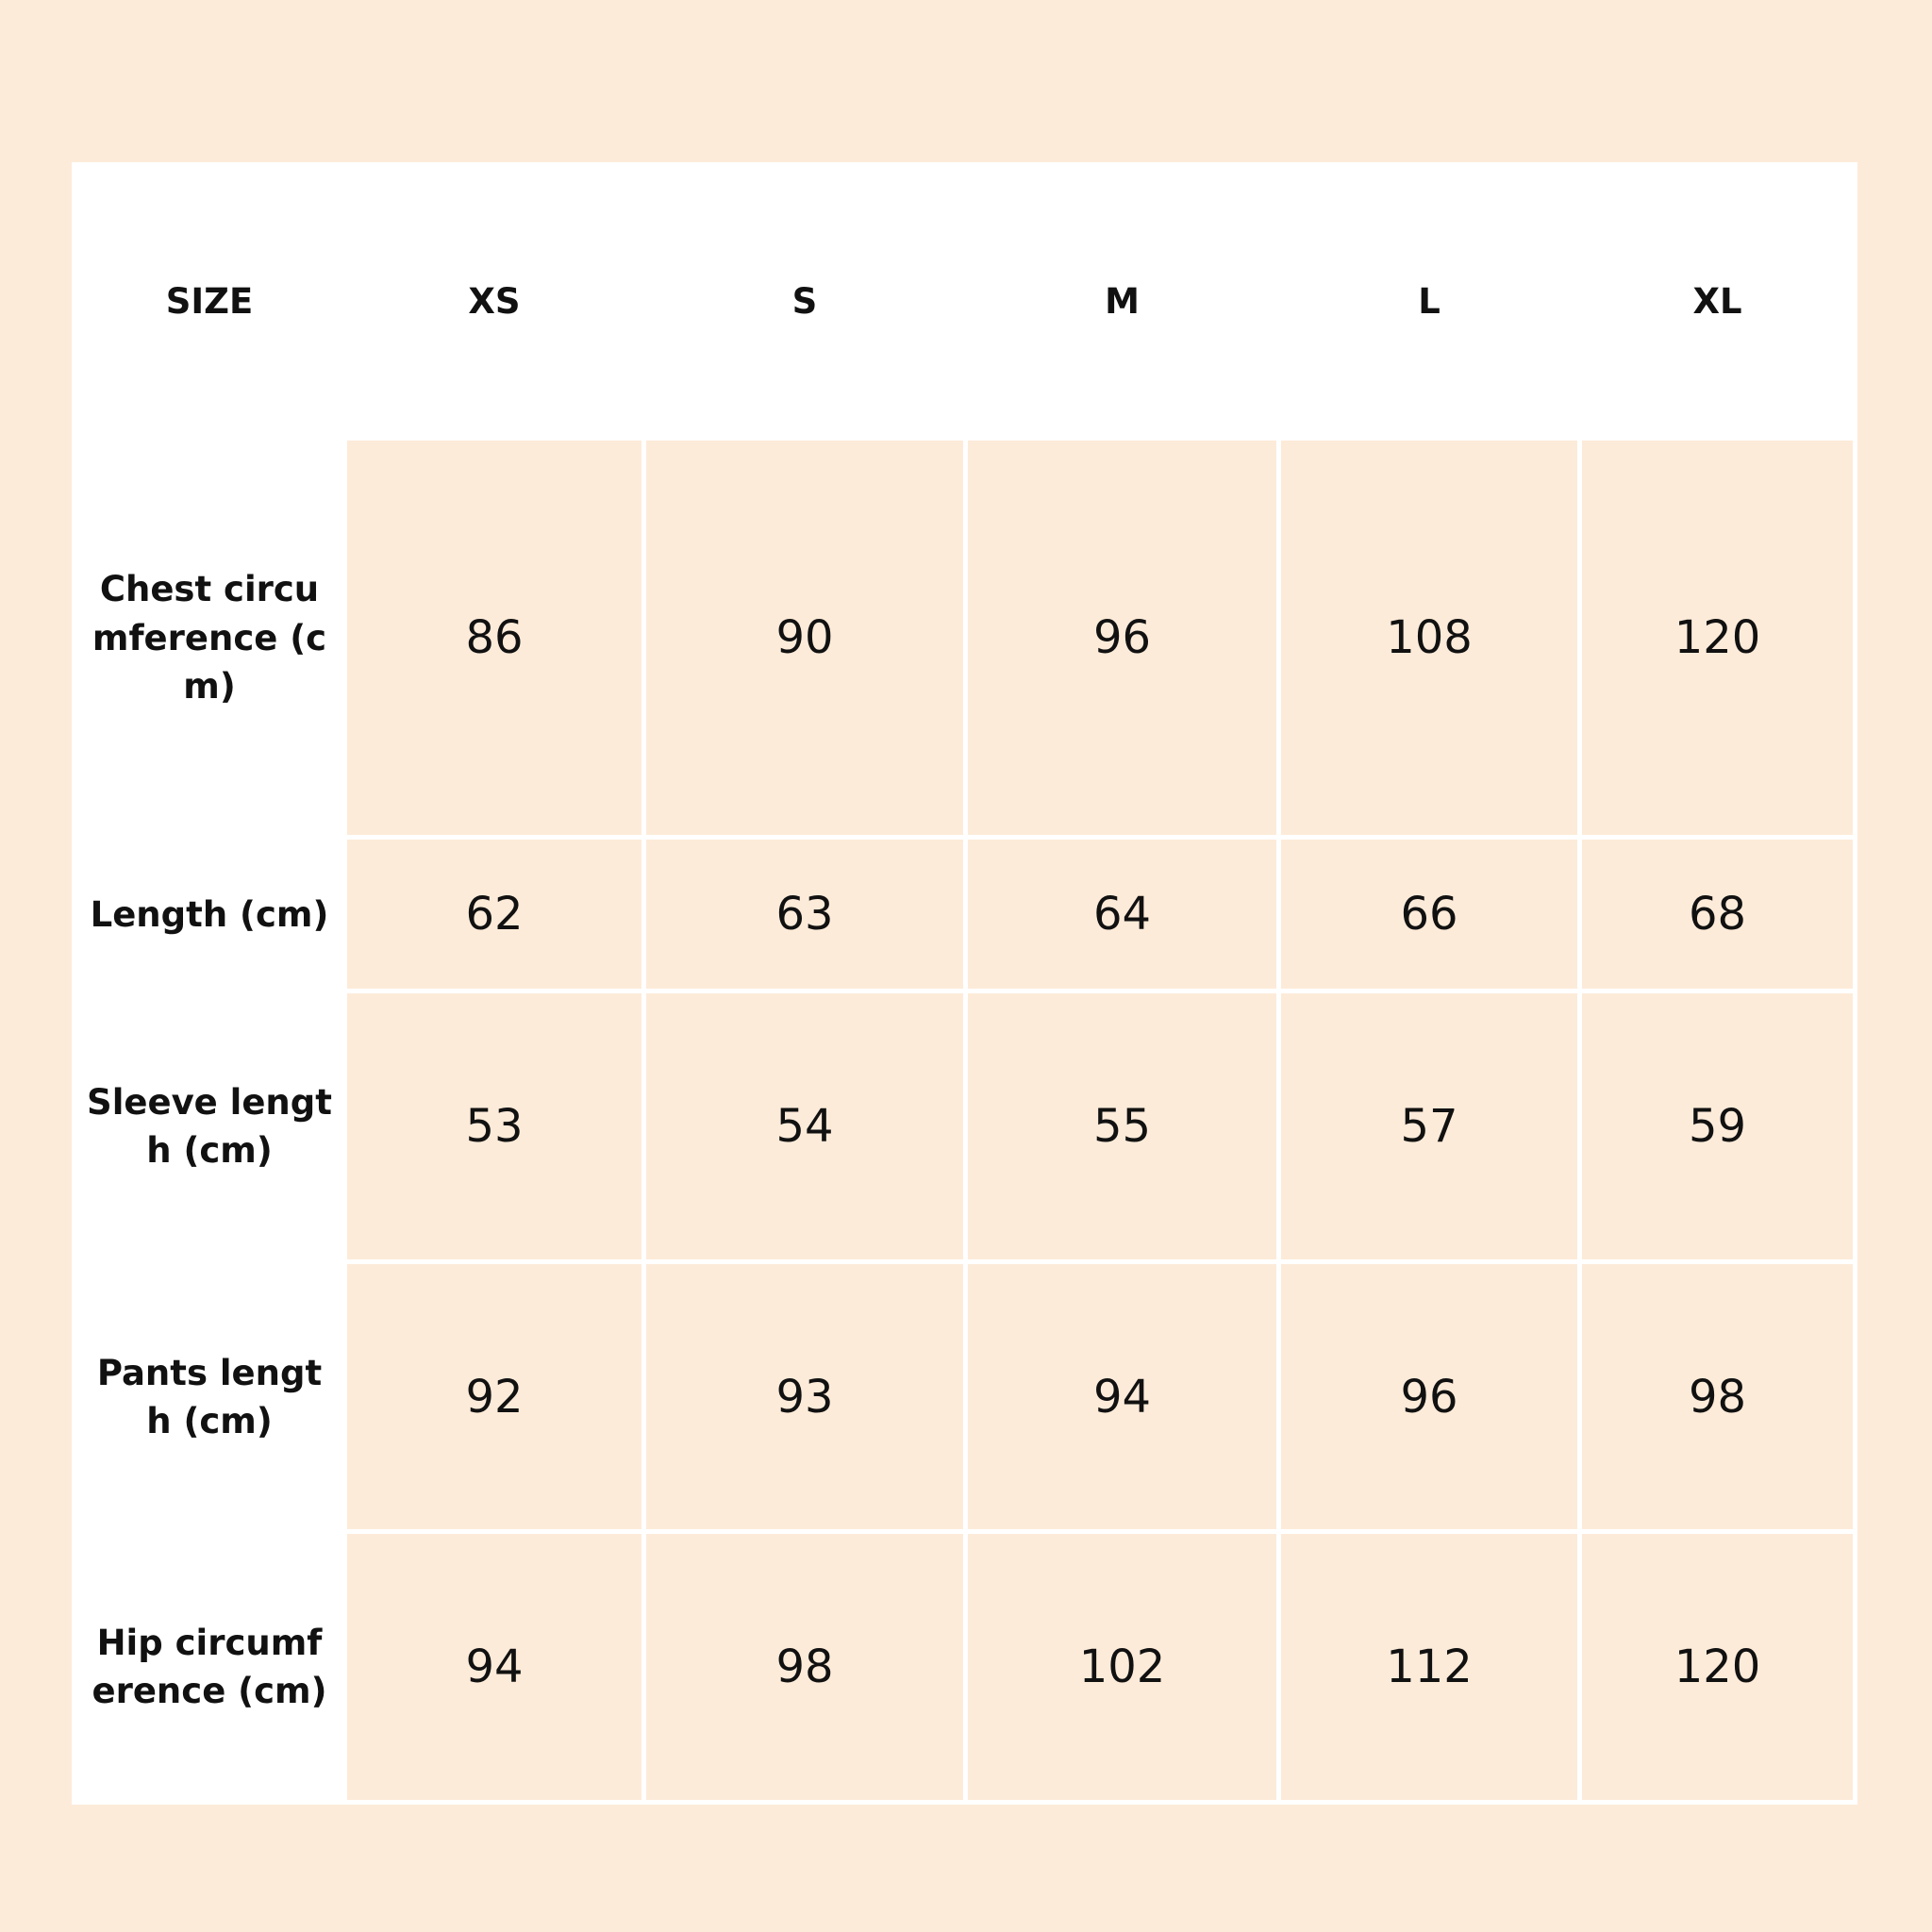 The width and height of the screenshot is (1932, 1932). I want to click on measurement-value: 90, so click(805, 638).